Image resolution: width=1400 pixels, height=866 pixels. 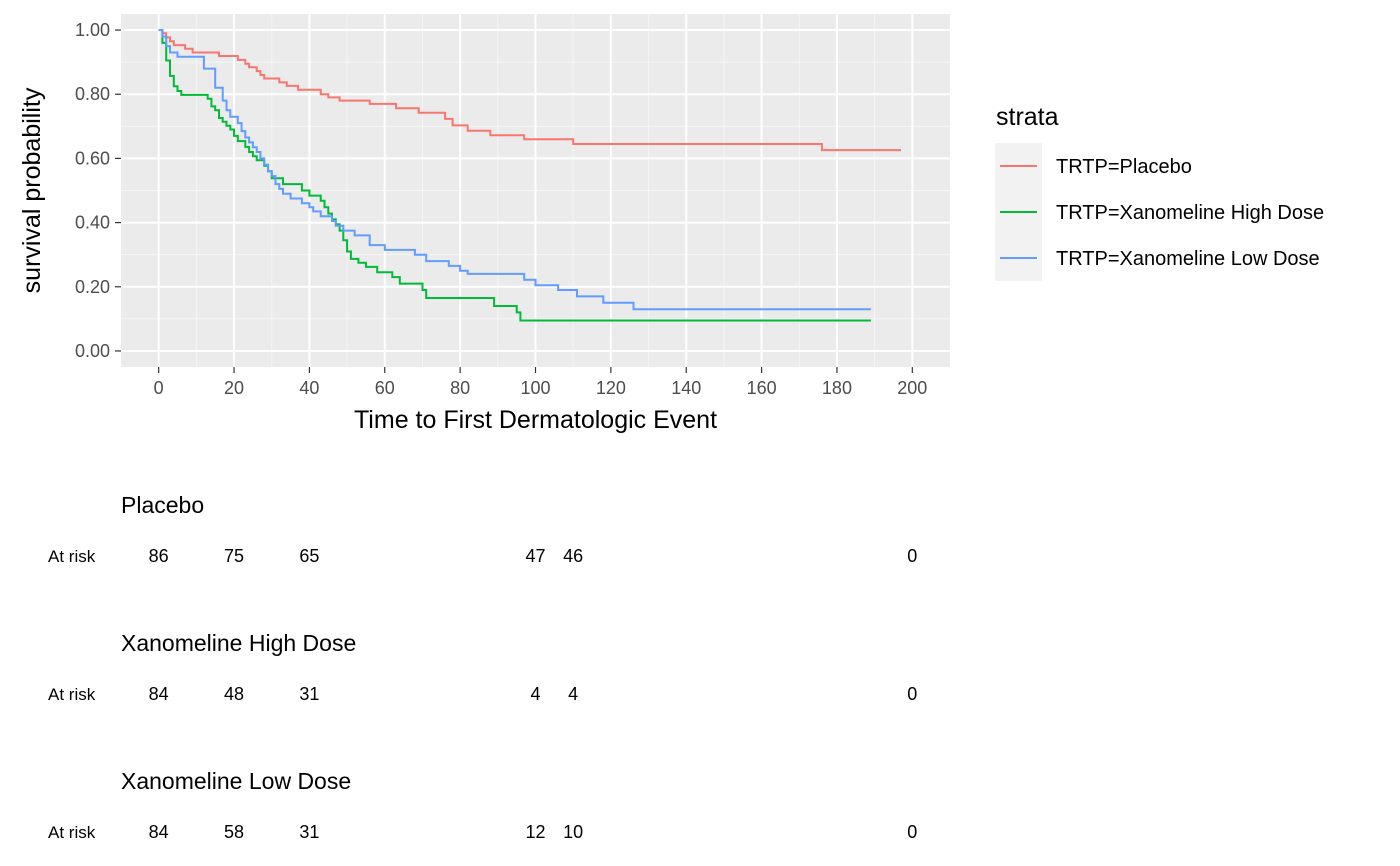 What do you see at coordinates (385, 388) in the screenshot?
I see `x-tick-label: 60` at bounding box center [385, 388].